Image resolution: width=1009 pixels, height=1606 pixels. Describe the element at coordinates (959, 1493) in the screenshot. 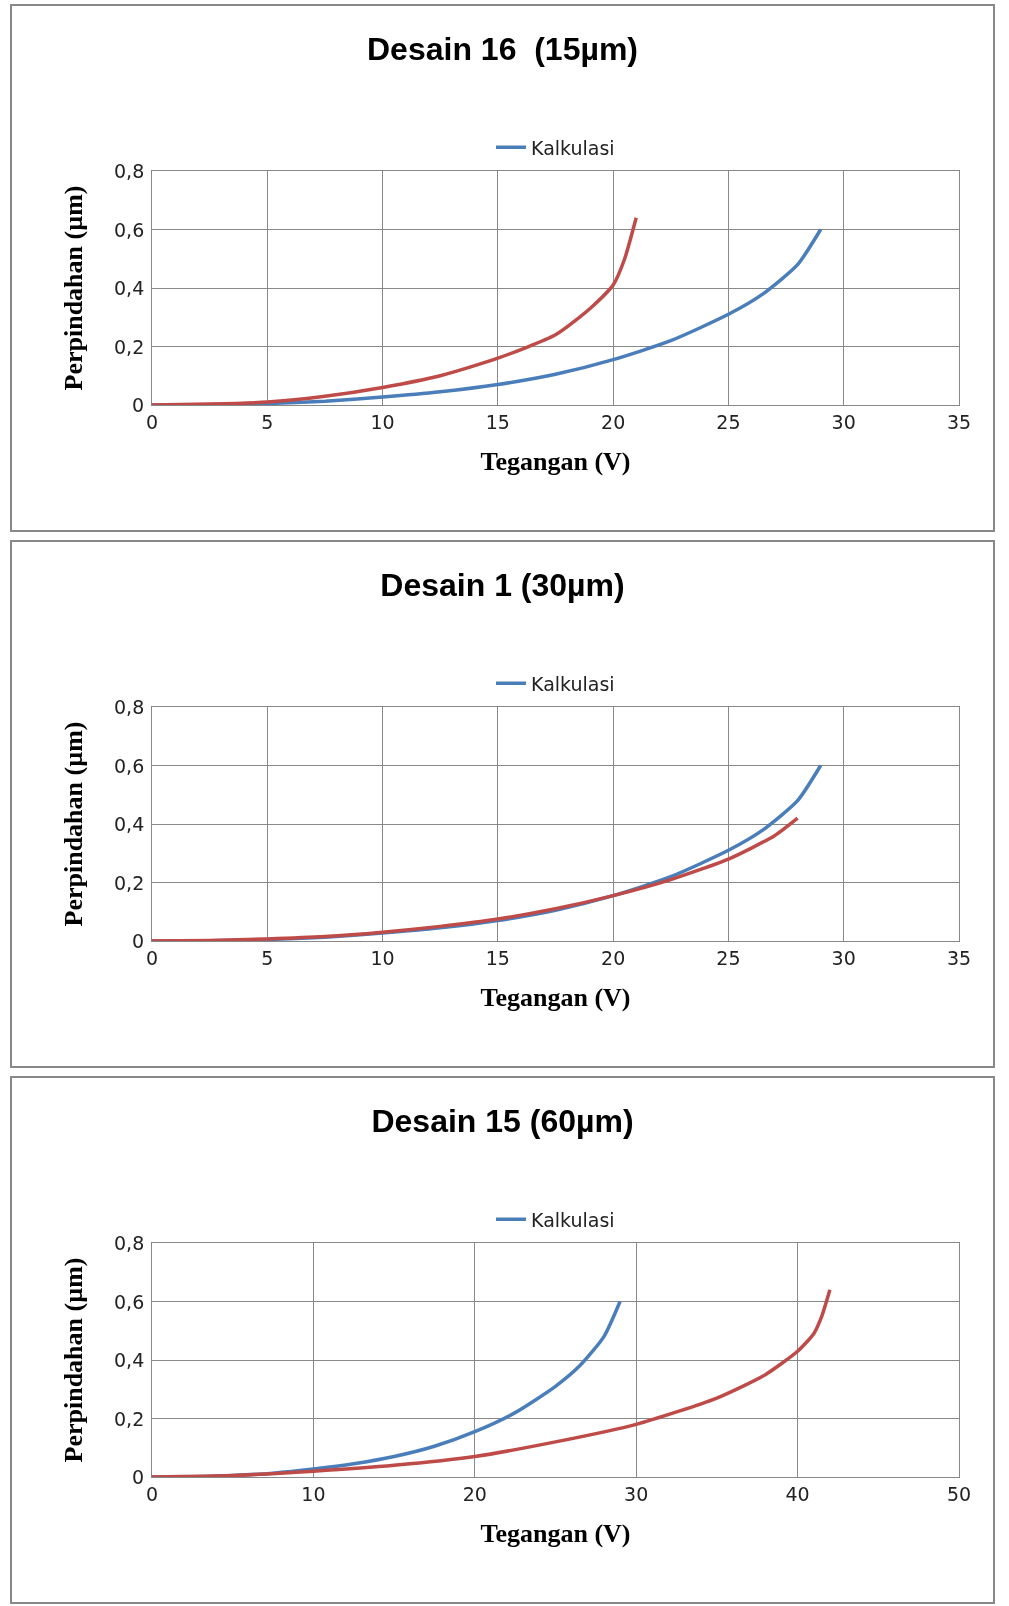

I see `x-tick-label: 50` at that location.